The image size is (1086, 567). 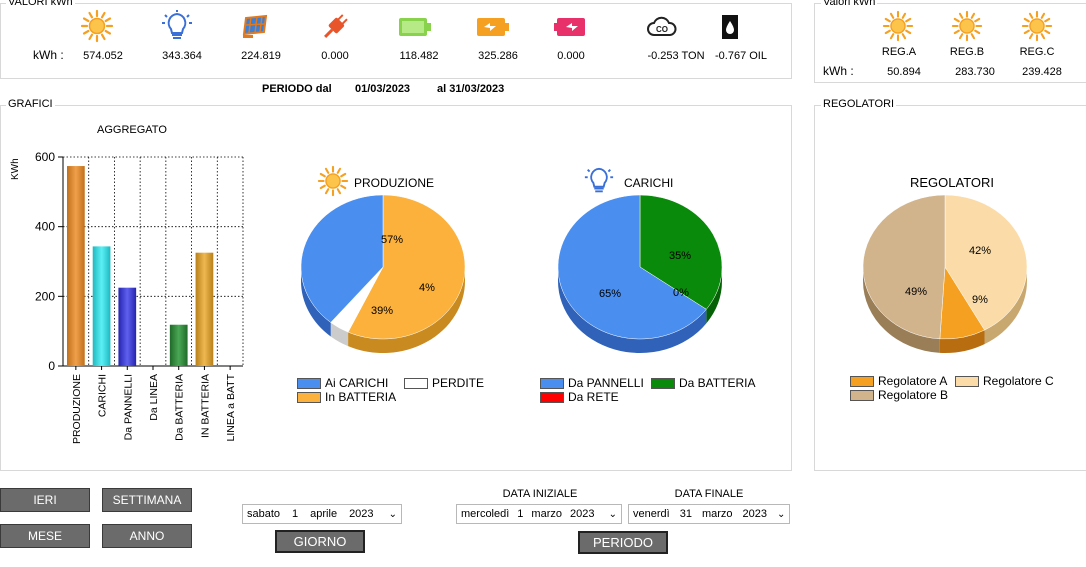 I want to click on end-date-picker: venerdì 31 marzo 2023 ⌄, so click(x=709, y=514).